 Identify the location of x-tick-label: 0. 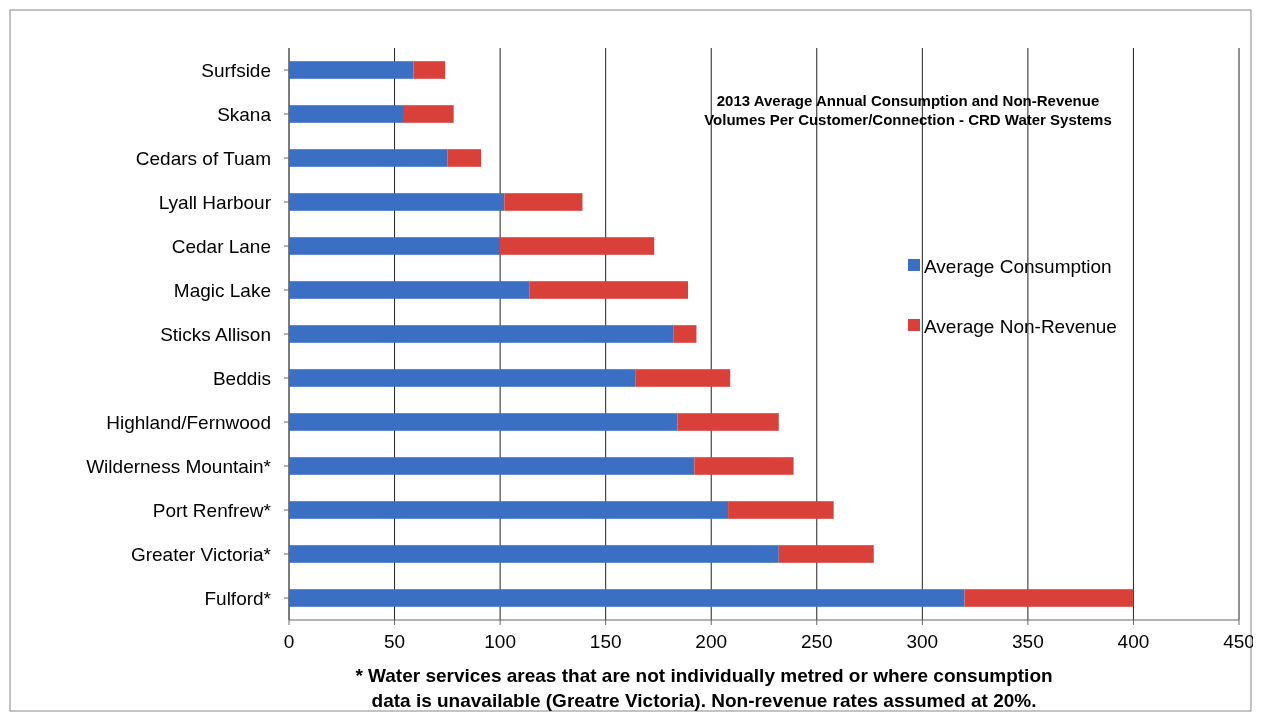
(289, 641).